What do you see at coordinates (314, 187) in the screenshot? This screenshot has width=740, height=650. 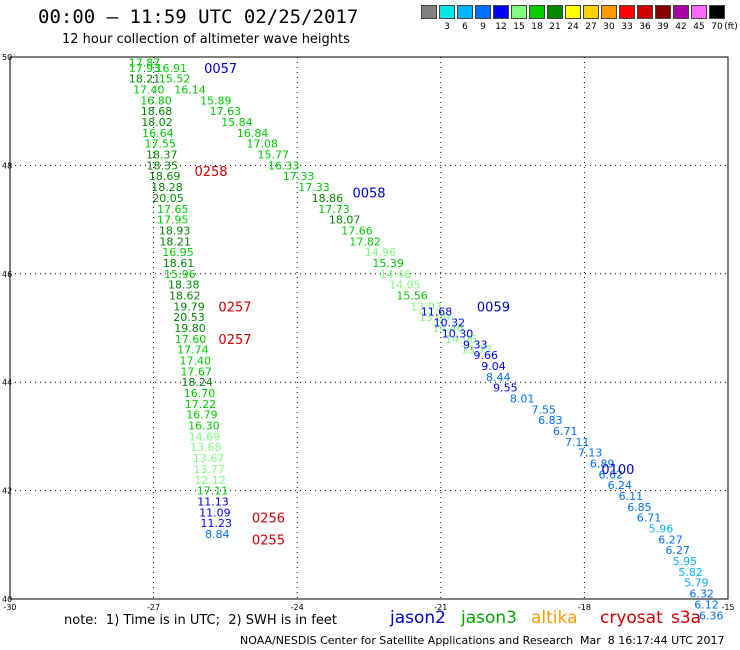 I see `swh-value-jason3: 17.33` at bounding box center [314, 187].